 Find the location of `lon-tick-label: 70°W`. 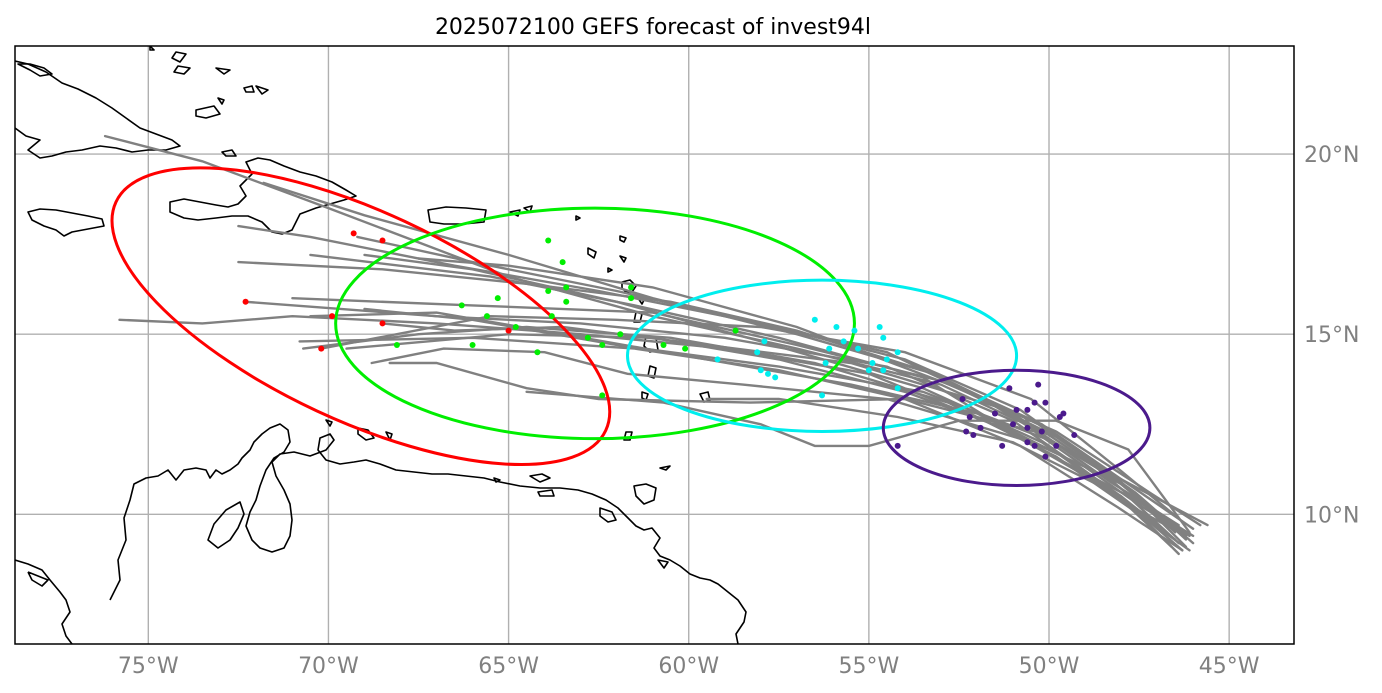

lon-tick-label: 70°W is located at coordinates (328, 666).